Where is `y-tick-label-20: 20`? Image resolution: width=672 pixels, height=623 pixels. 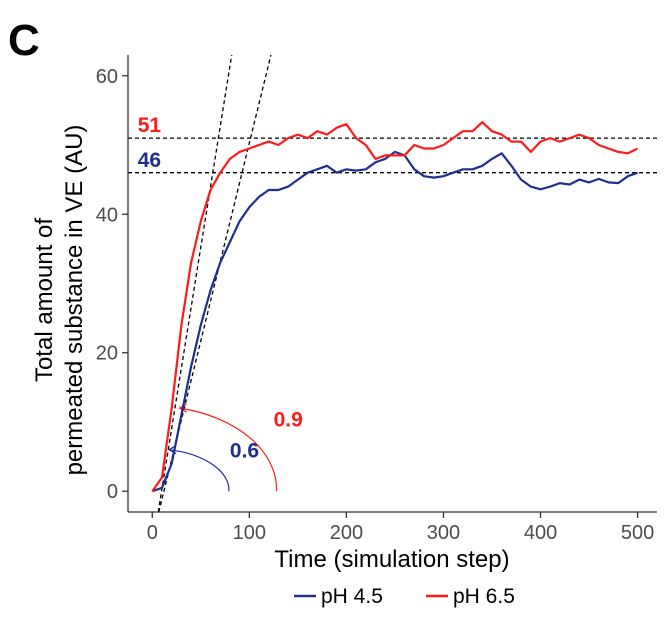
y-tick-label-20: 20 is located at coordinates (107, 354).